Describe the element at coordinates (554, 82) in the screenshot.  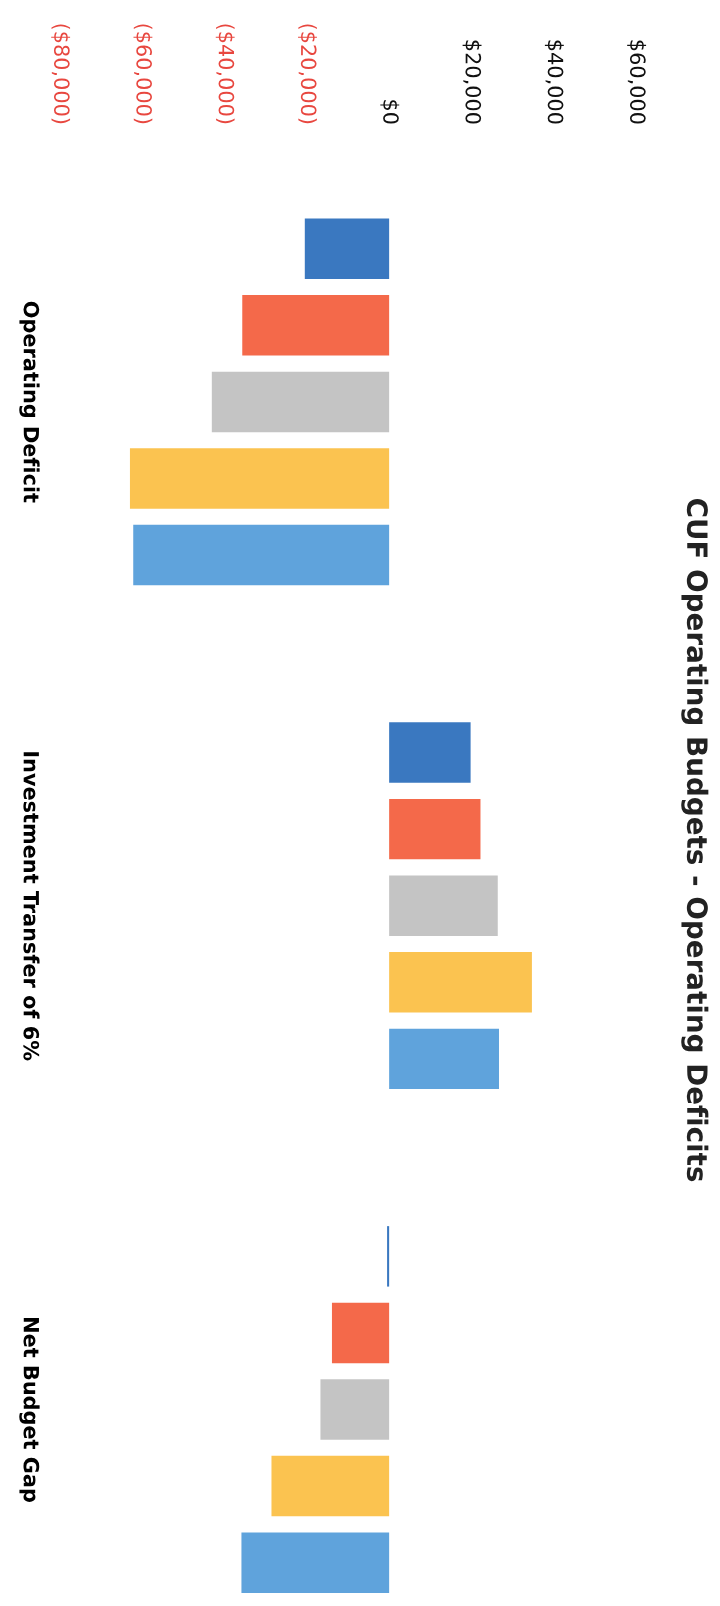
I see `x-tick-label: $40,000` at that location.